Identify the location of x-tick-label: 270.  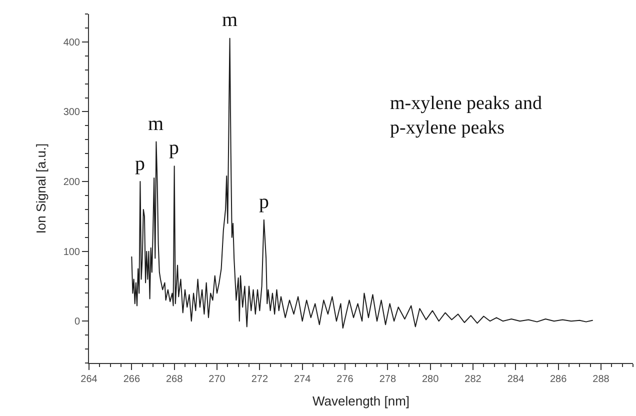
(217, 379).